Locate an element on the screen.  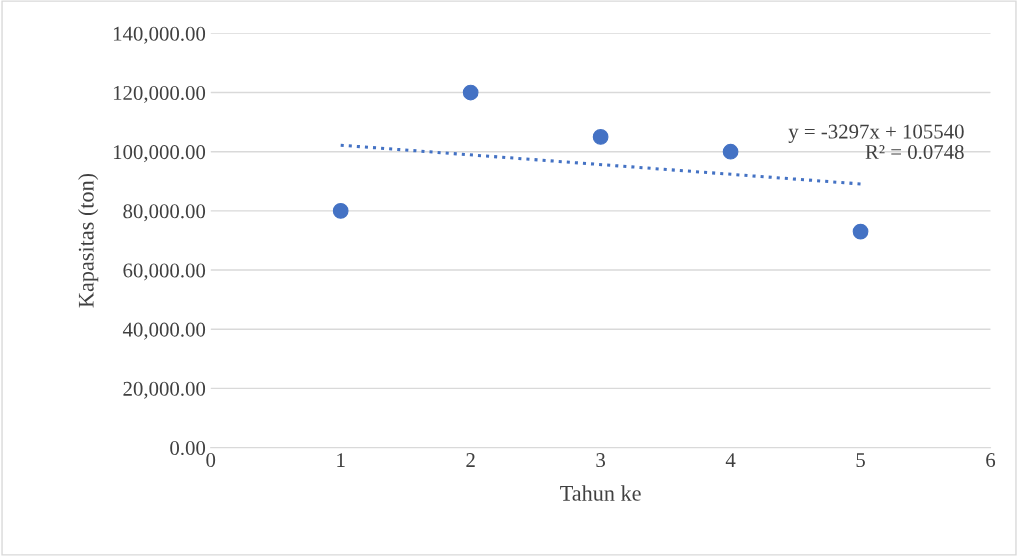
x-tick-label: 3 is located at coordinates (601, 460).